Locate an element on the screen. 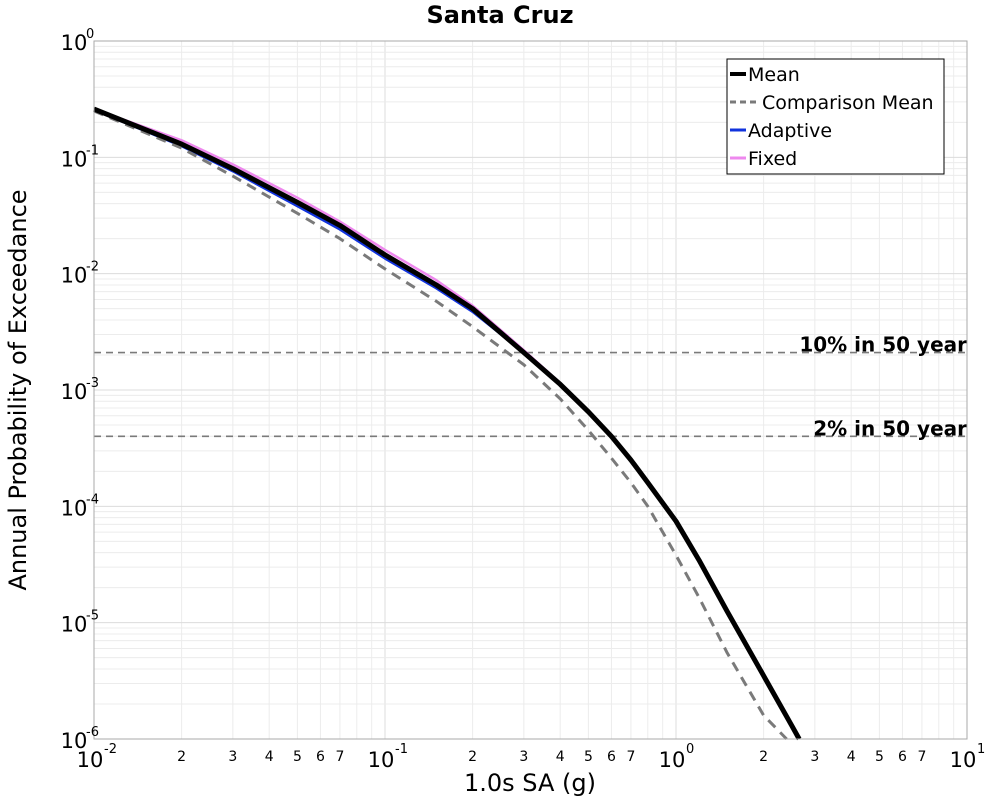 The width and height of the screenshot is (1000, 800). y-axis-label: Annual Probability of Exceedance is located at coordinates (18, 389).